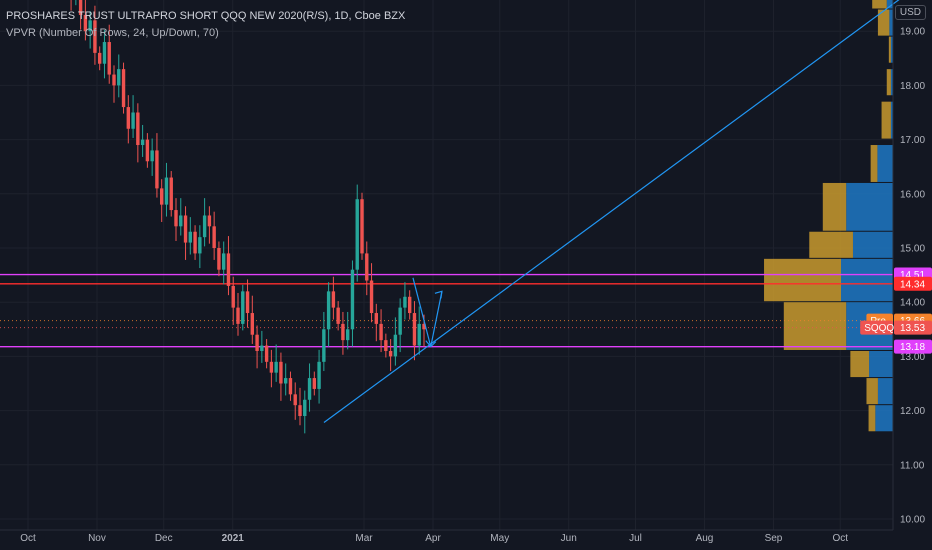  What do you see at coordinates (705, 538) in the screenshot?
I see `time-tick-label: Aug` at bounding box center [705, 538].